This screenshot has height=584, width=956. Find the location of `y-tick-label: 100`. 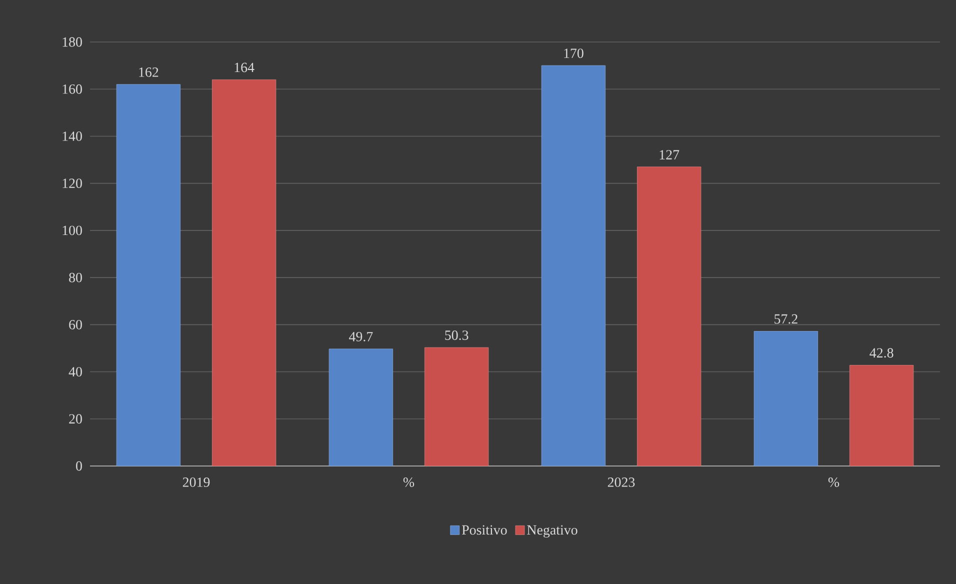

y-tick-label: 100 is located at coordinates (72, 231).